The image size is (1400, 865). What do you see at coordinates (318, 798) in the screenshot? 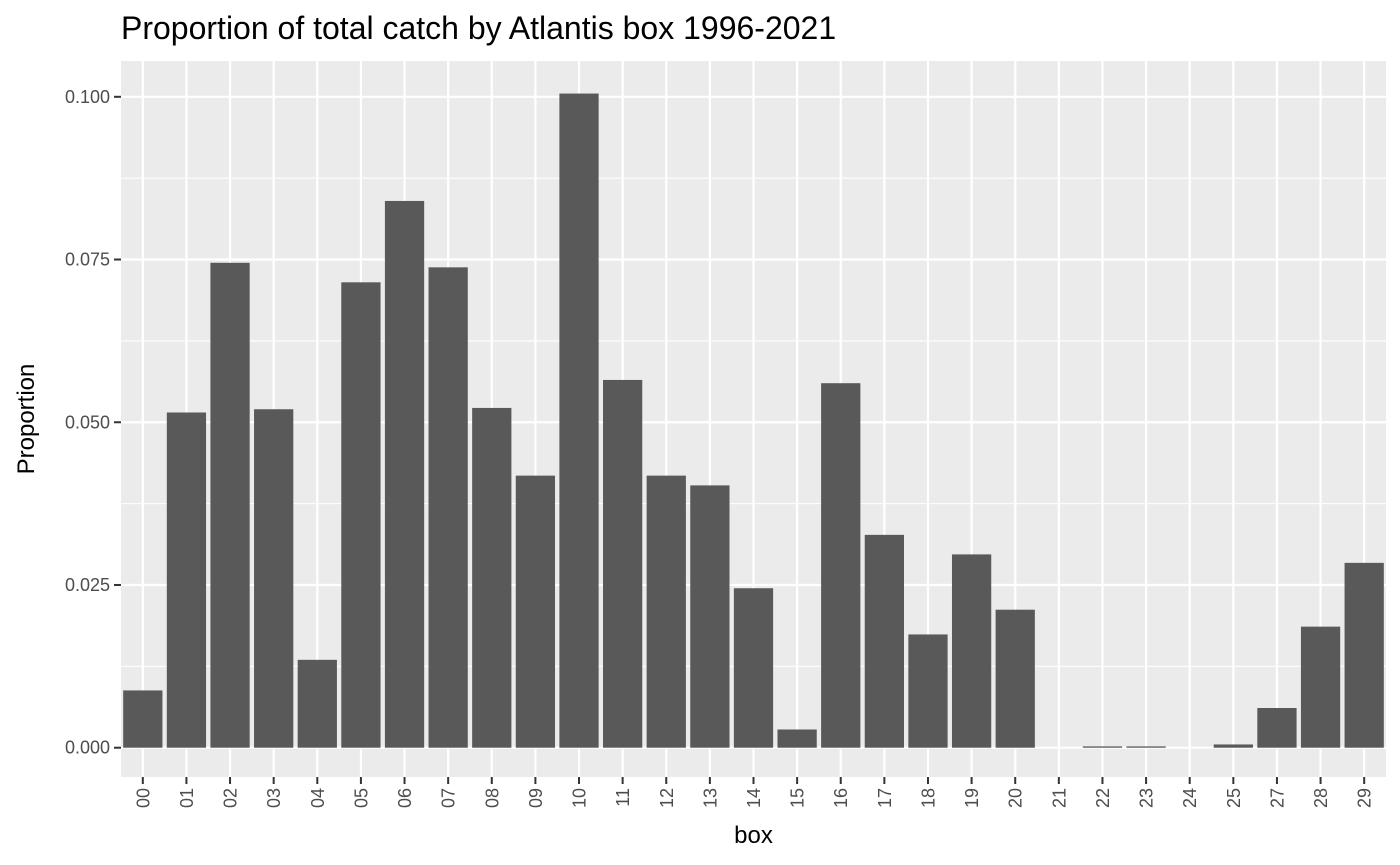
I see `x-tick-label: 04` at bounding box center [318, 798].